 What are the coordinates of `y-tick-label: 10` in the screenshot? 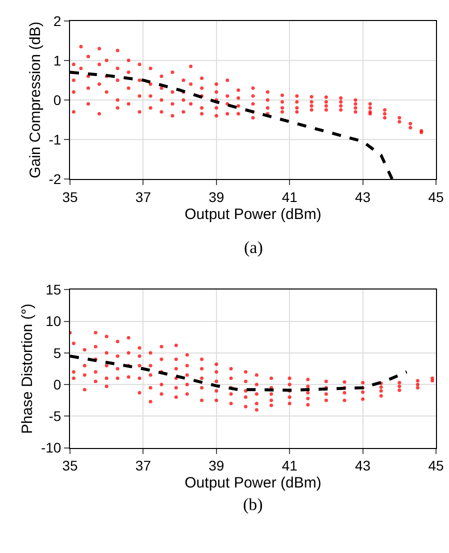 It's located at (54, 321).